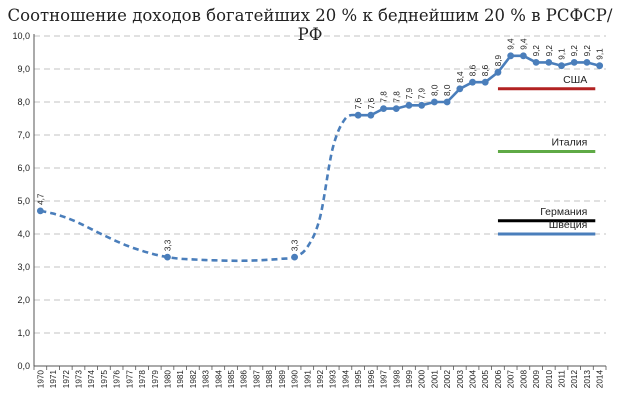  I want to click on y-tick-label: 9,0, so click(23, 69).